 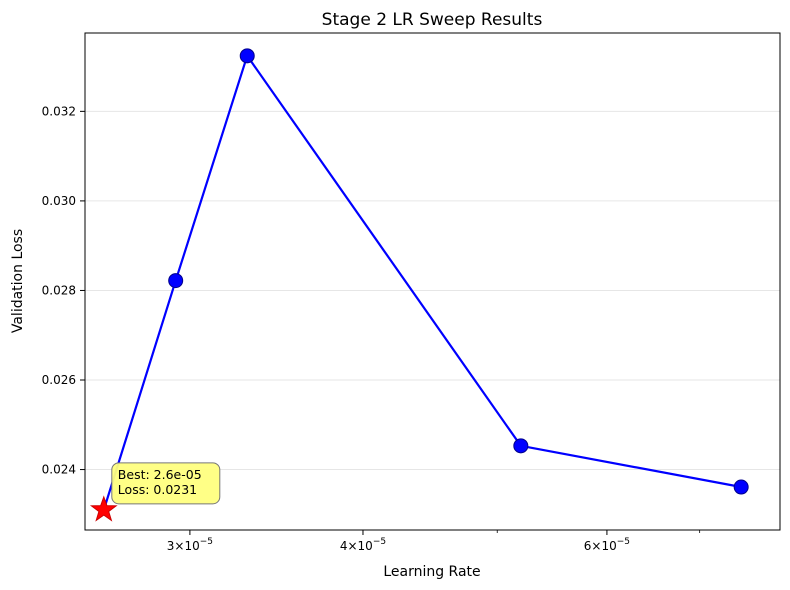 I want to click on annotation-line: Best: 2.6e-05, so click(x=160, y=474).